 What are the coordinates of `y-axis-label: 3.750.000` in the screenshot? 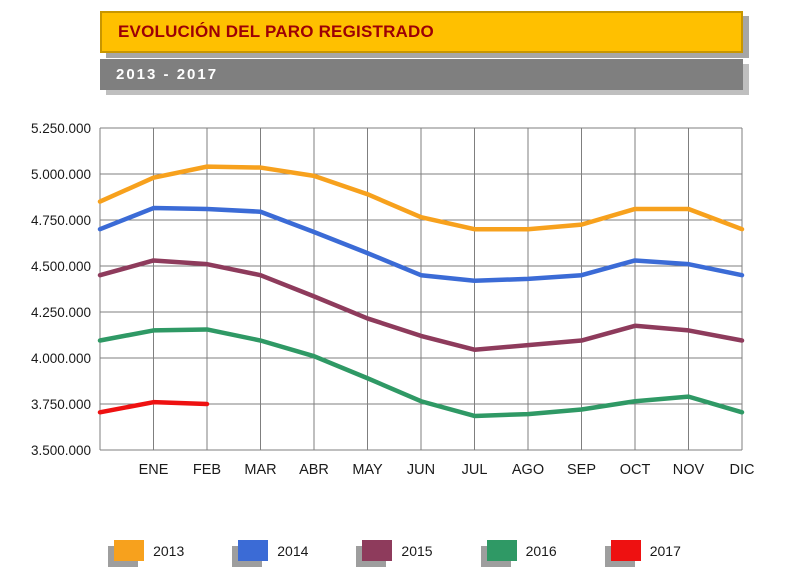 It's located at (61, 404).